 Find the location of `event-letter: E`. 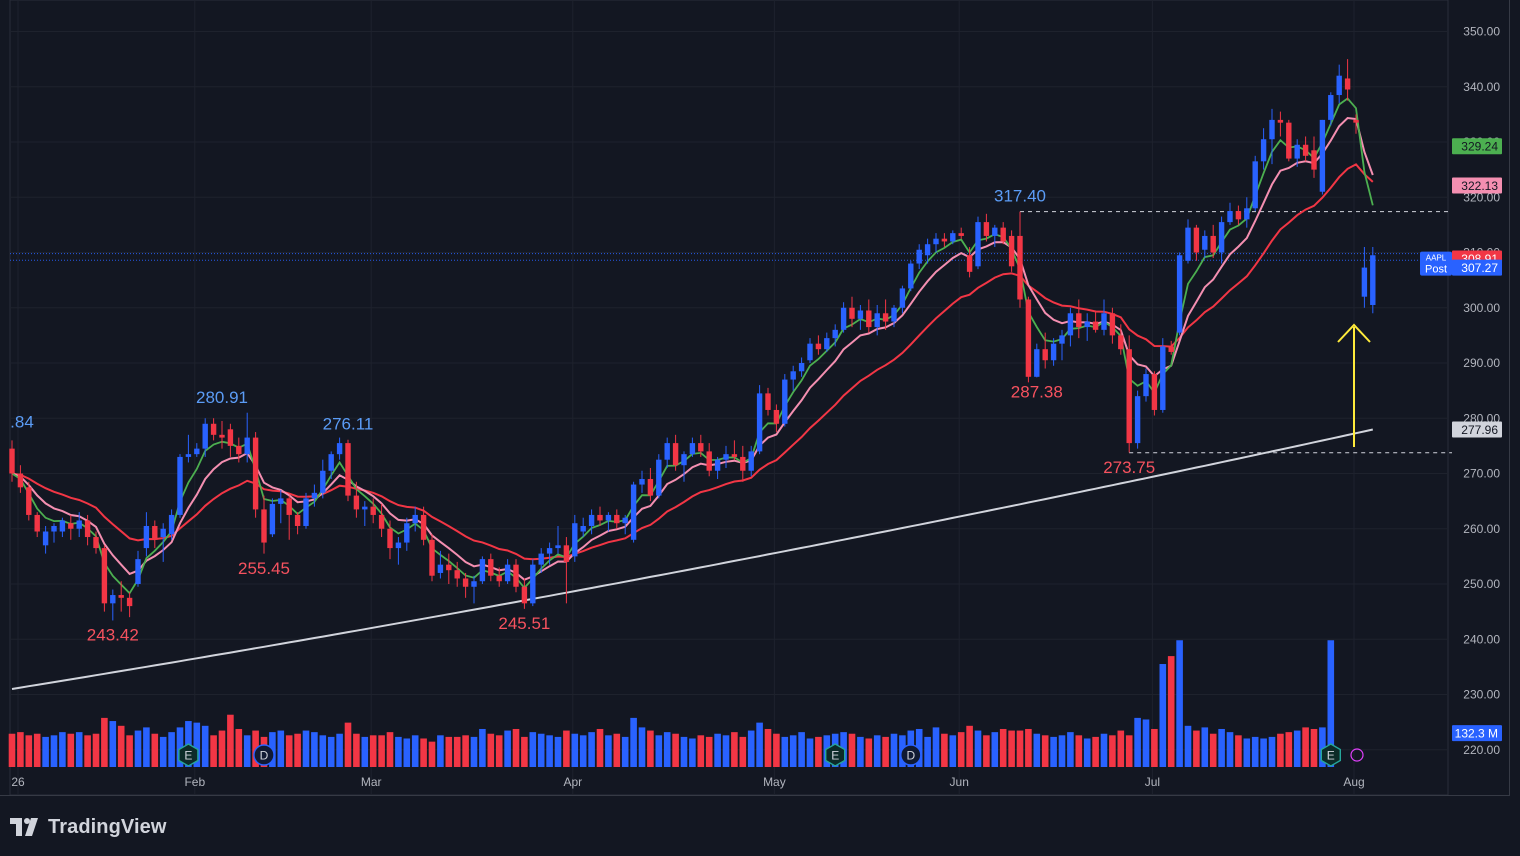

event-letter: E is located at coordinates (1331, 756).